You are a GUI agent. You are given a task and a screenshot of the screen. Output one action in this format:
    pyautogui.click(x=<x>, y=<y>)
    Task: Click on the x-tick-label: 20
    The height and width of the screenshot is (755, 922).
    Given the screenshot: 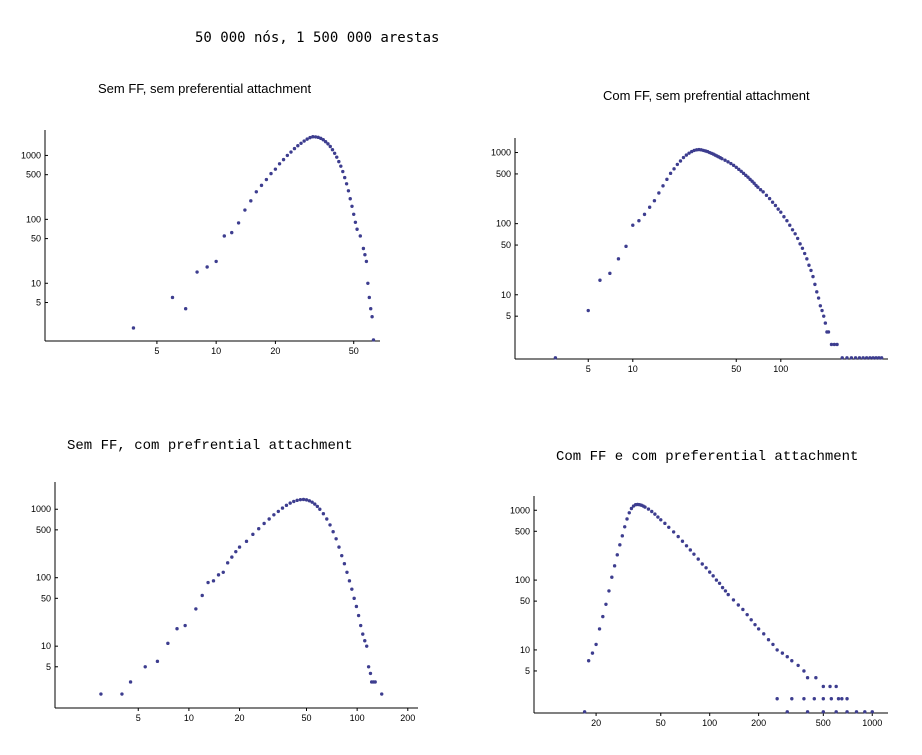 What is the action you would take?
    pyautogui.click(x=275, y=351)
    